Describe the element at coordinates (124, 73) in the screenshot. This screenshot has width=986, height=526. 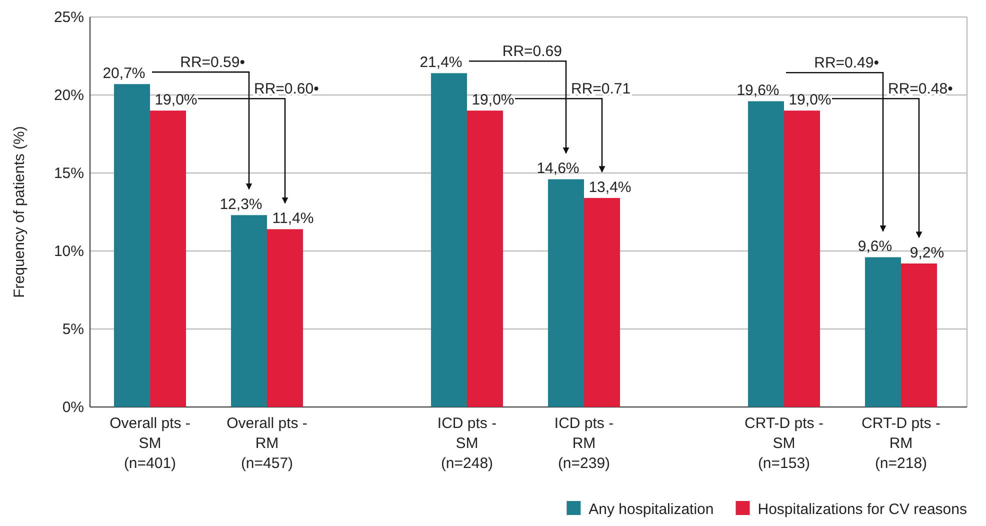
I see `data-label: 20,7%` at that location.